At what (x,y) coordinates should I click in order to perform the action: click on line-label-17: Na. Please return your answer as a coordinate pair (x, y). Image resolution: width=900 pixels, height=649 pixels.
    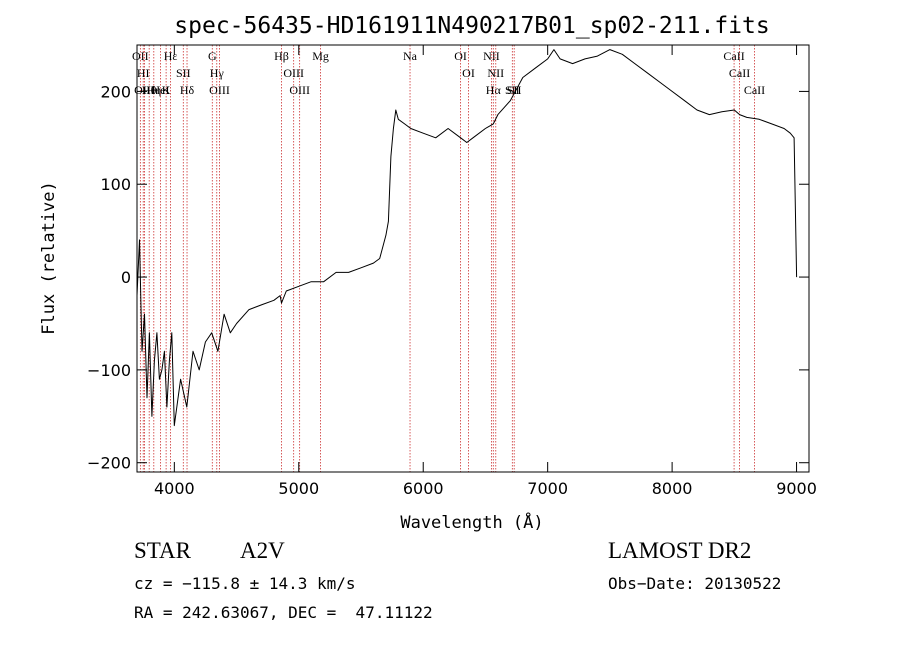
    Looking at the image, I should click on (410, 56).